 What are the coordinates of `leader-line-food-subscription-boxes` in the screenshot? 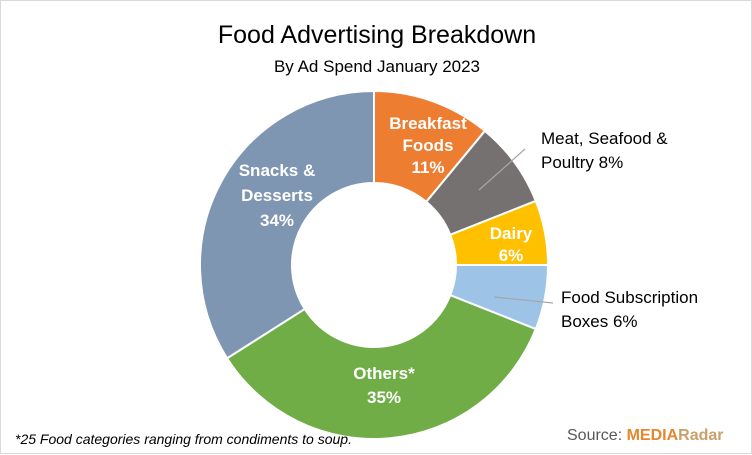 It's located at (523, 300).